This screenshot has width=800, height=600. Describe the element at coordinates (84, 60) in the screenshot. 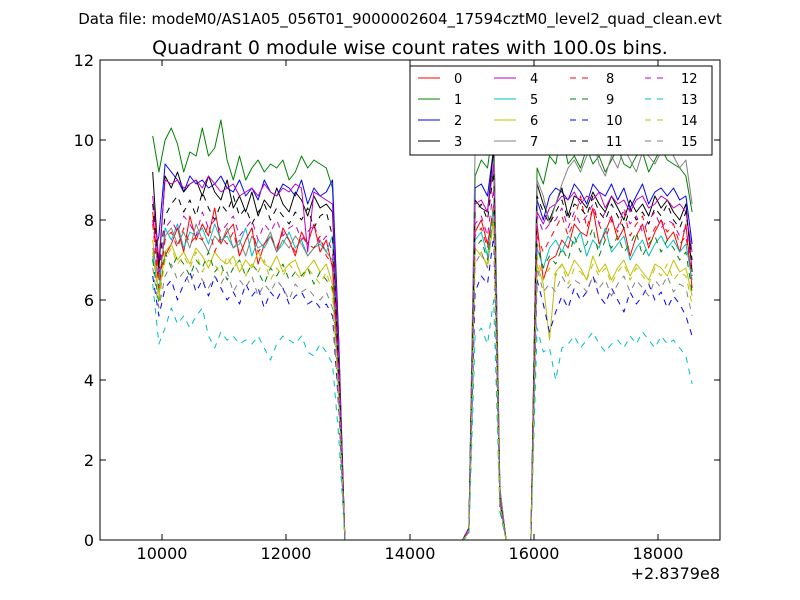

I see `y-tick-label: 12` at that location.